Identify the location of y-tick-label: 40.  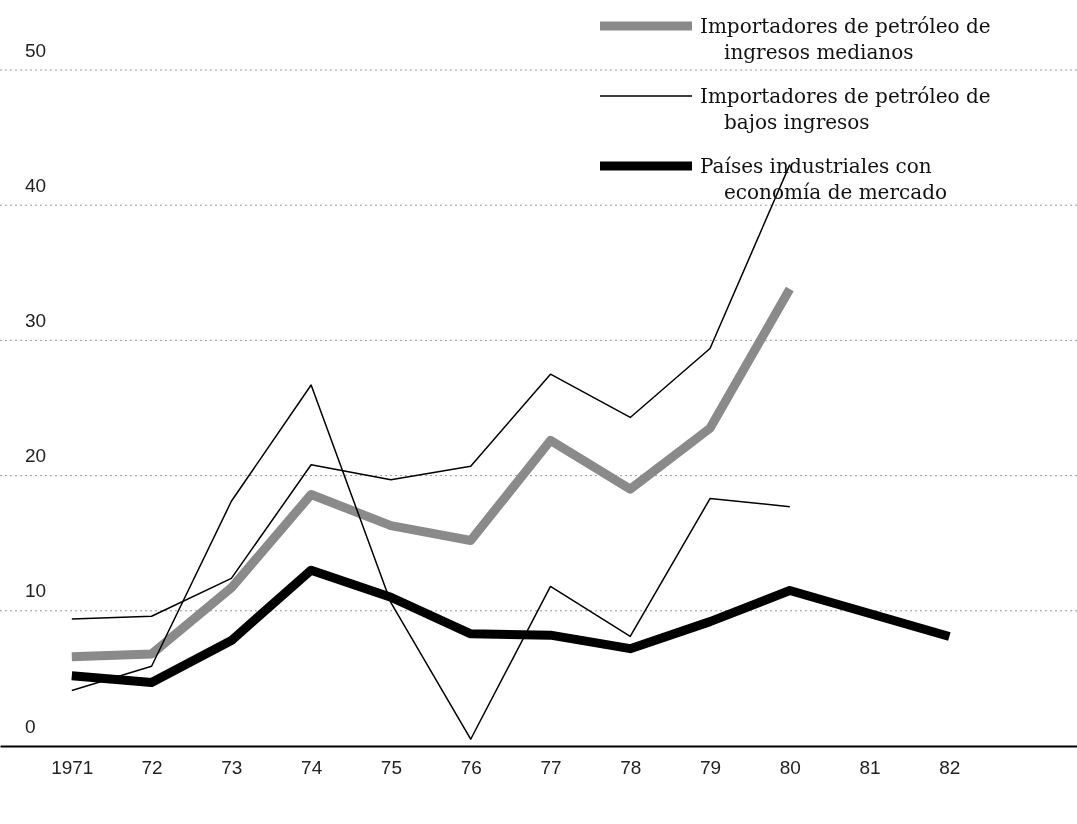
(36, 185).